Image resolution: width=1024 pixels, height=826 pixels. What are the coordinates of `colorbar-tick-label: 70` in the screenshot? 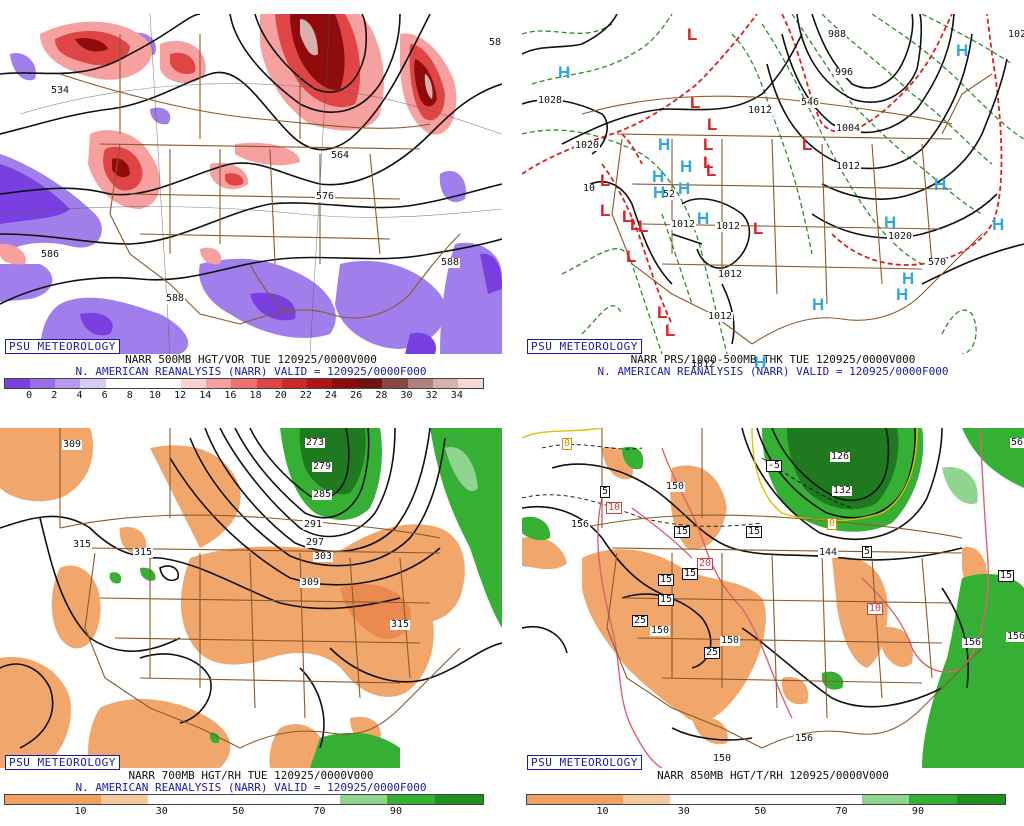 It's located at (841, 811).